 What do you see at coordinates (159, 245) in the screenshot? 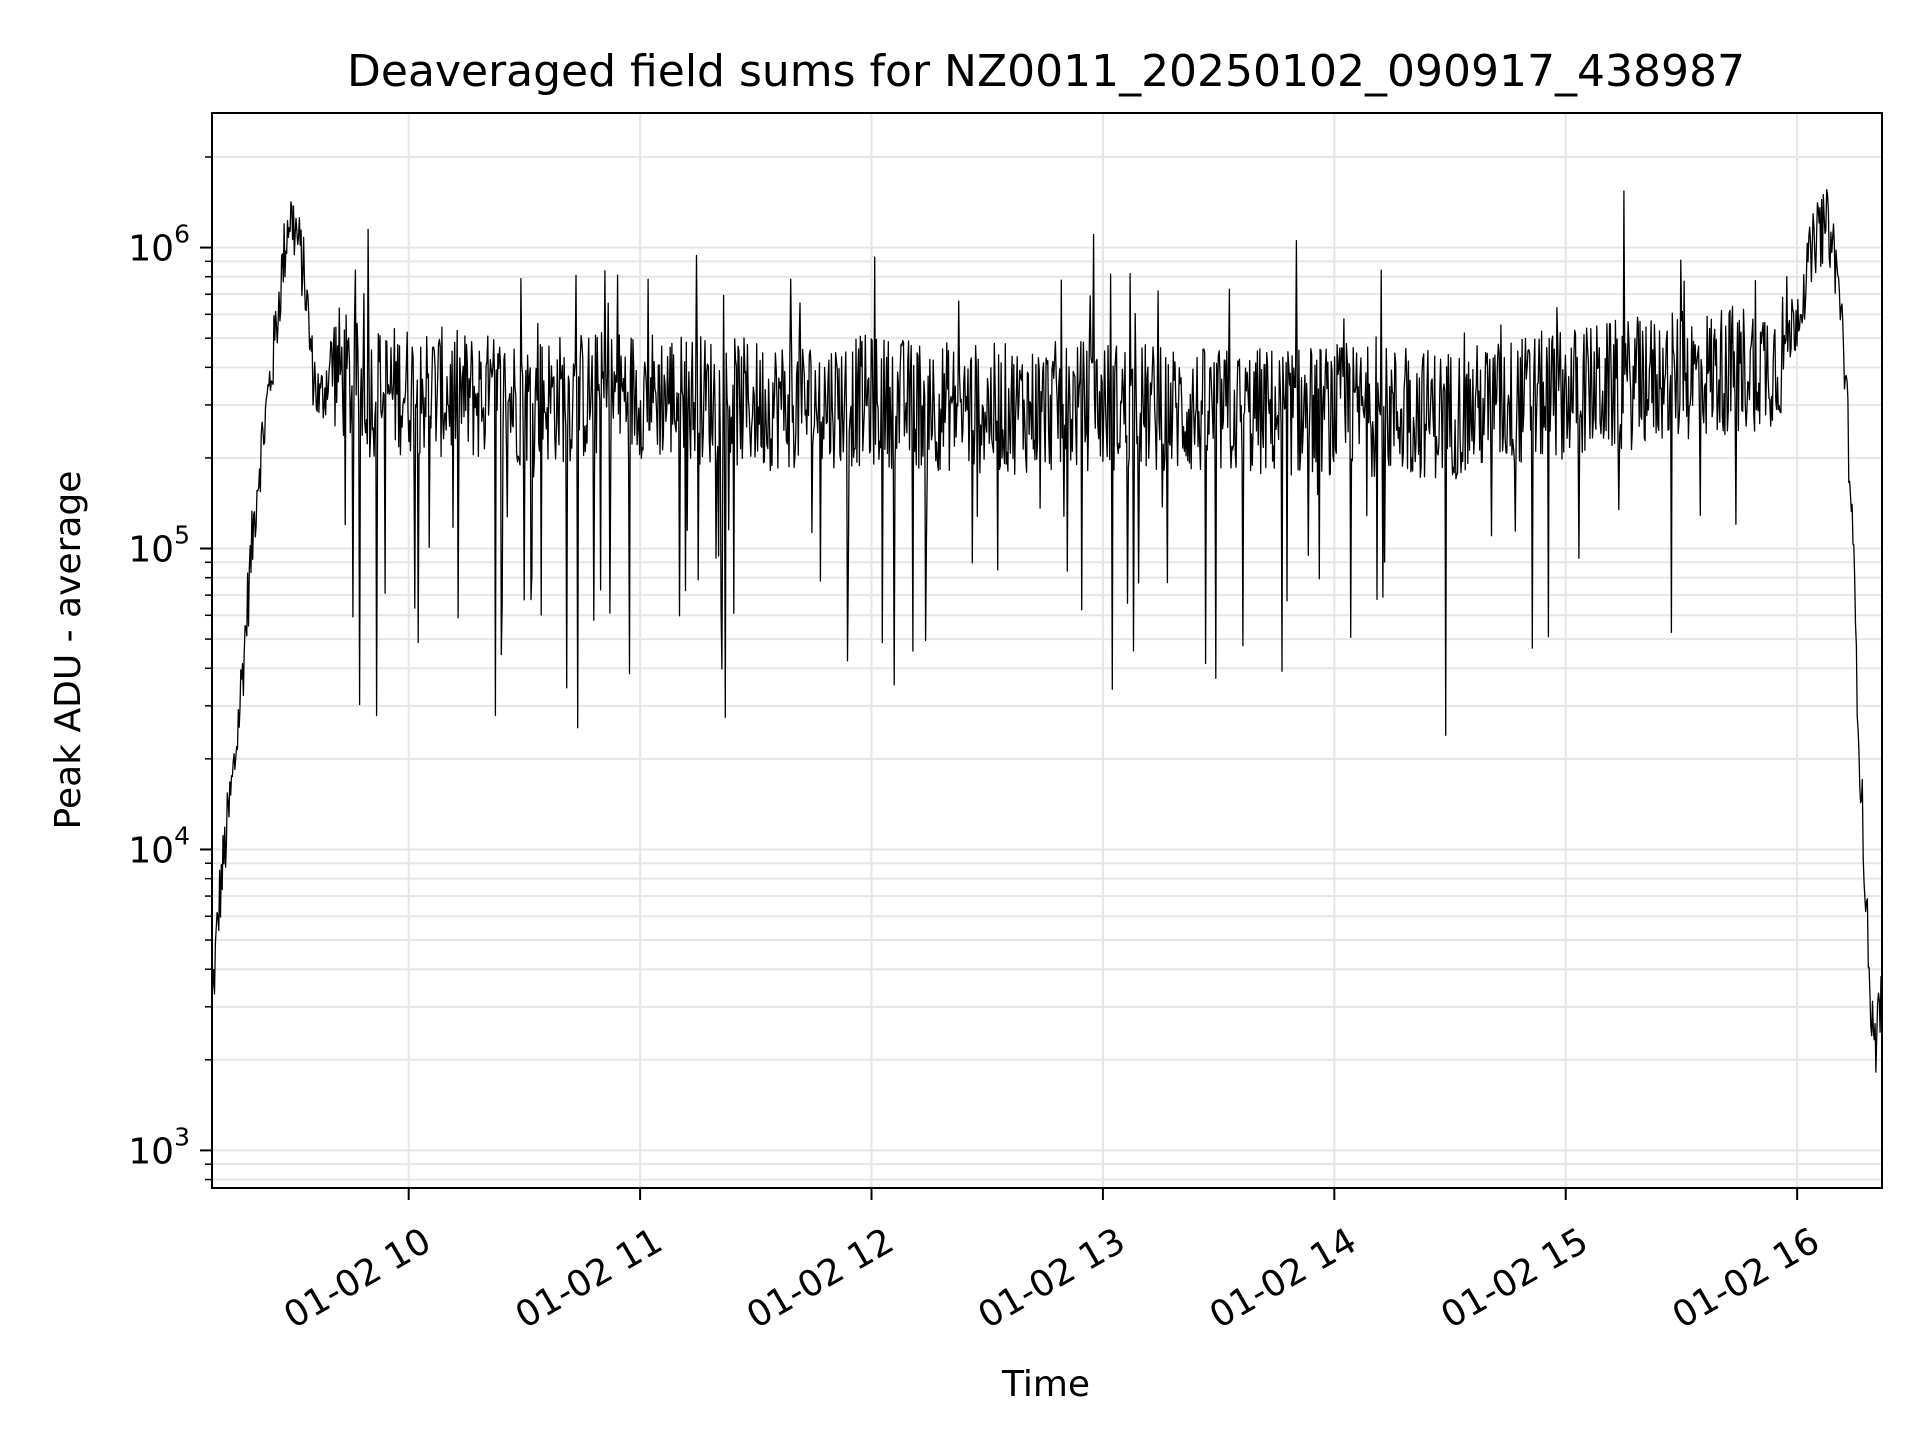
I see `y-tick-label: 10⁶` at bounding box center [159, 245].